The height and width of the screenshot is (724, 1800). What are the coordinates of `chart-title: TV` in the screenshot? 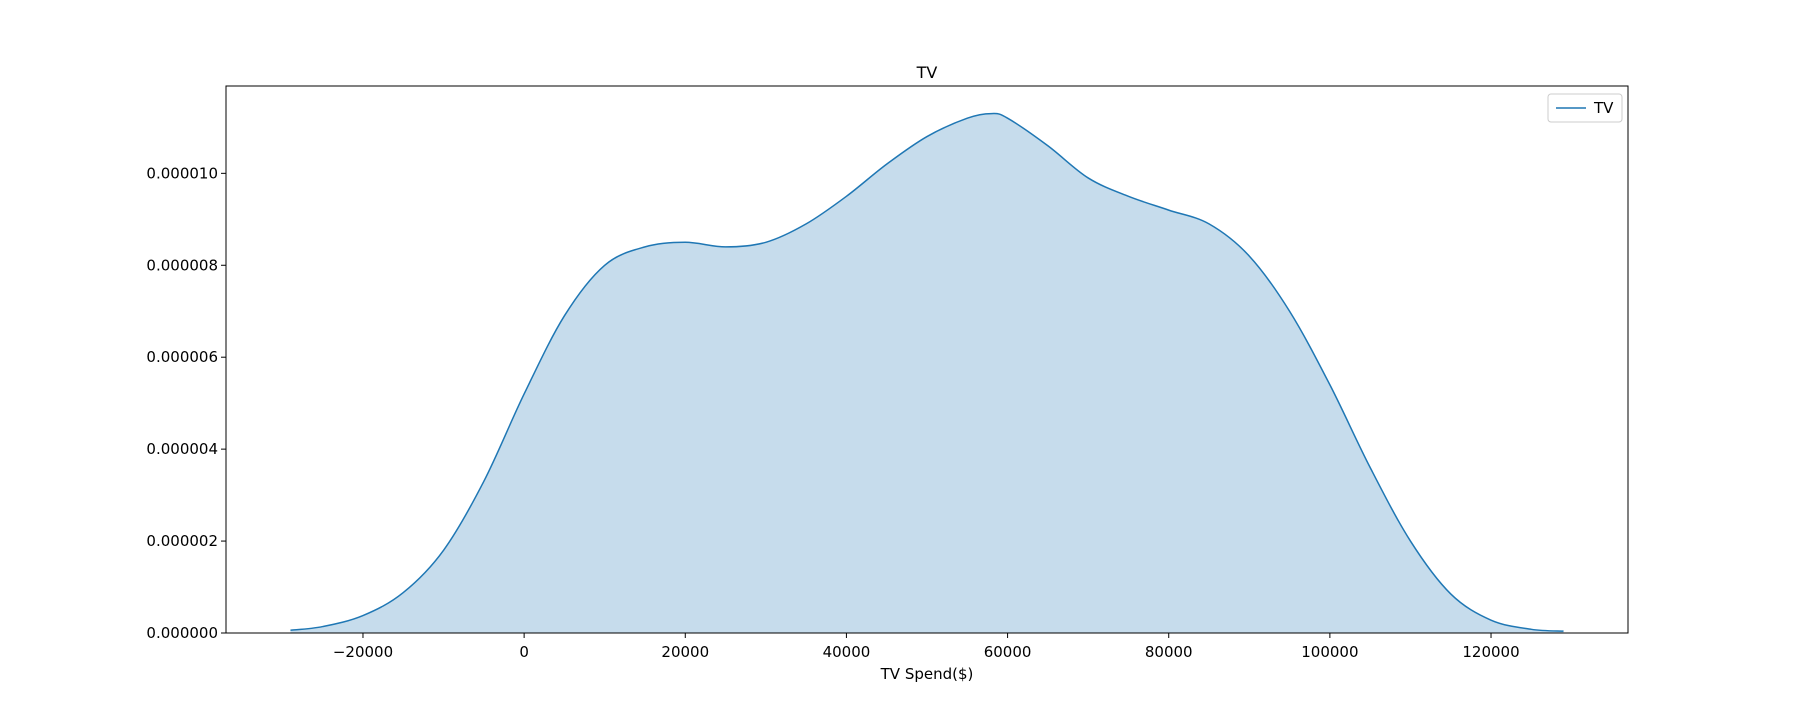 It's located at (927, 72).